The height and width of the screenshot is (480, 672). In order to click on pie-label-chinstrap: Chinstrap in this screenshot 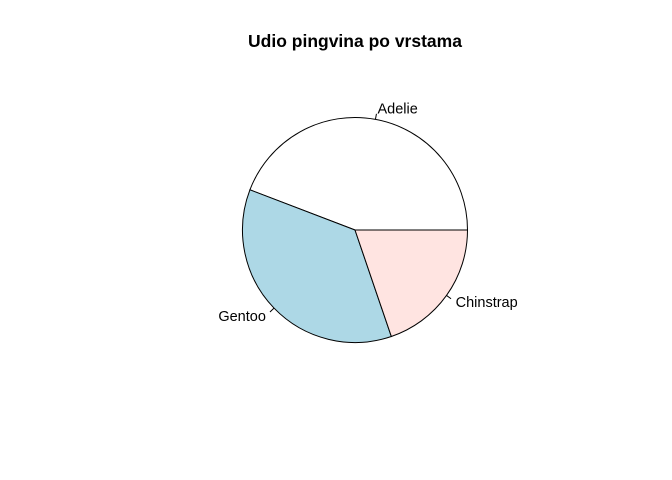, I will do `click(487, 303)`.